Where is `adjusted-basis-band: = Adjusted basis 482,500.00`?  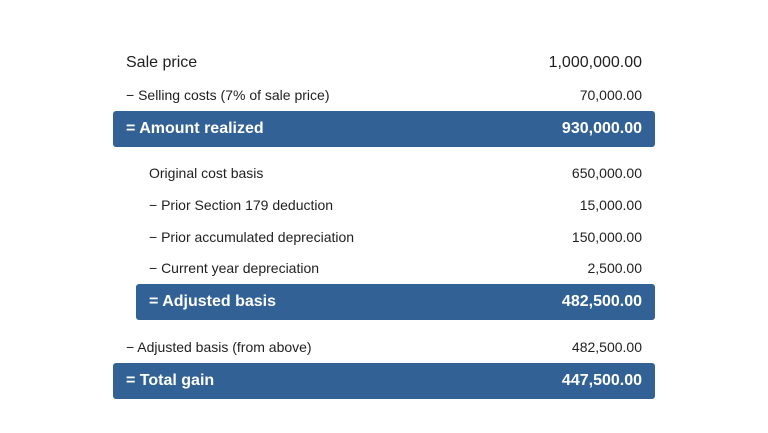 adjusted-basis-band: = Adjusted basis 482,500.00 is located at coordinates (395, 302).